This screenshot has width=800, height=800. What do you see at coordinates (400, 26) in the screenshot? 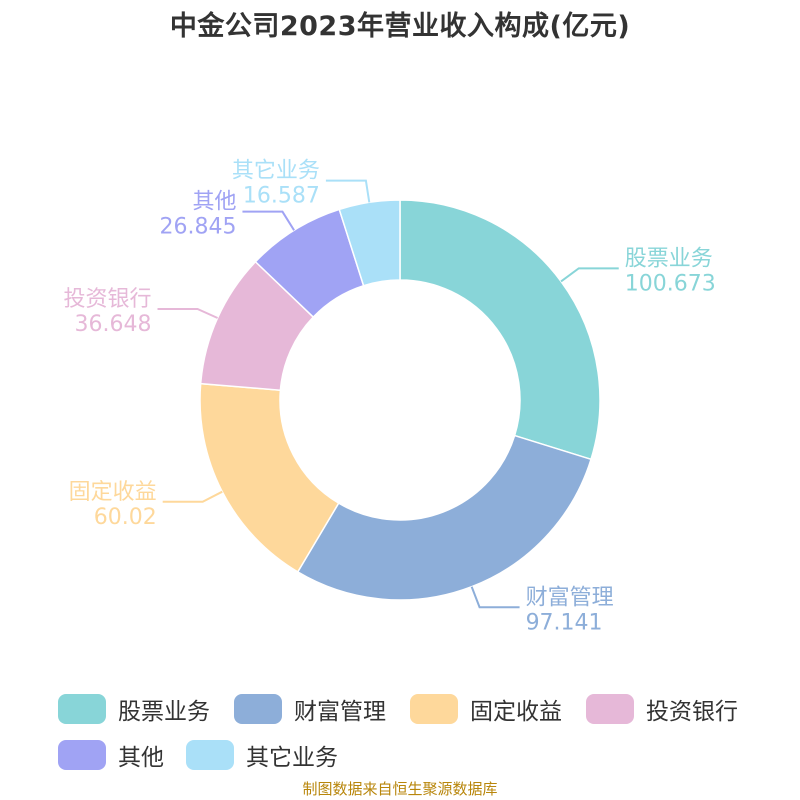
I see `chart-title: 中金公司2023年营业收入构成(亿元)` at bounding box center [400, 26].